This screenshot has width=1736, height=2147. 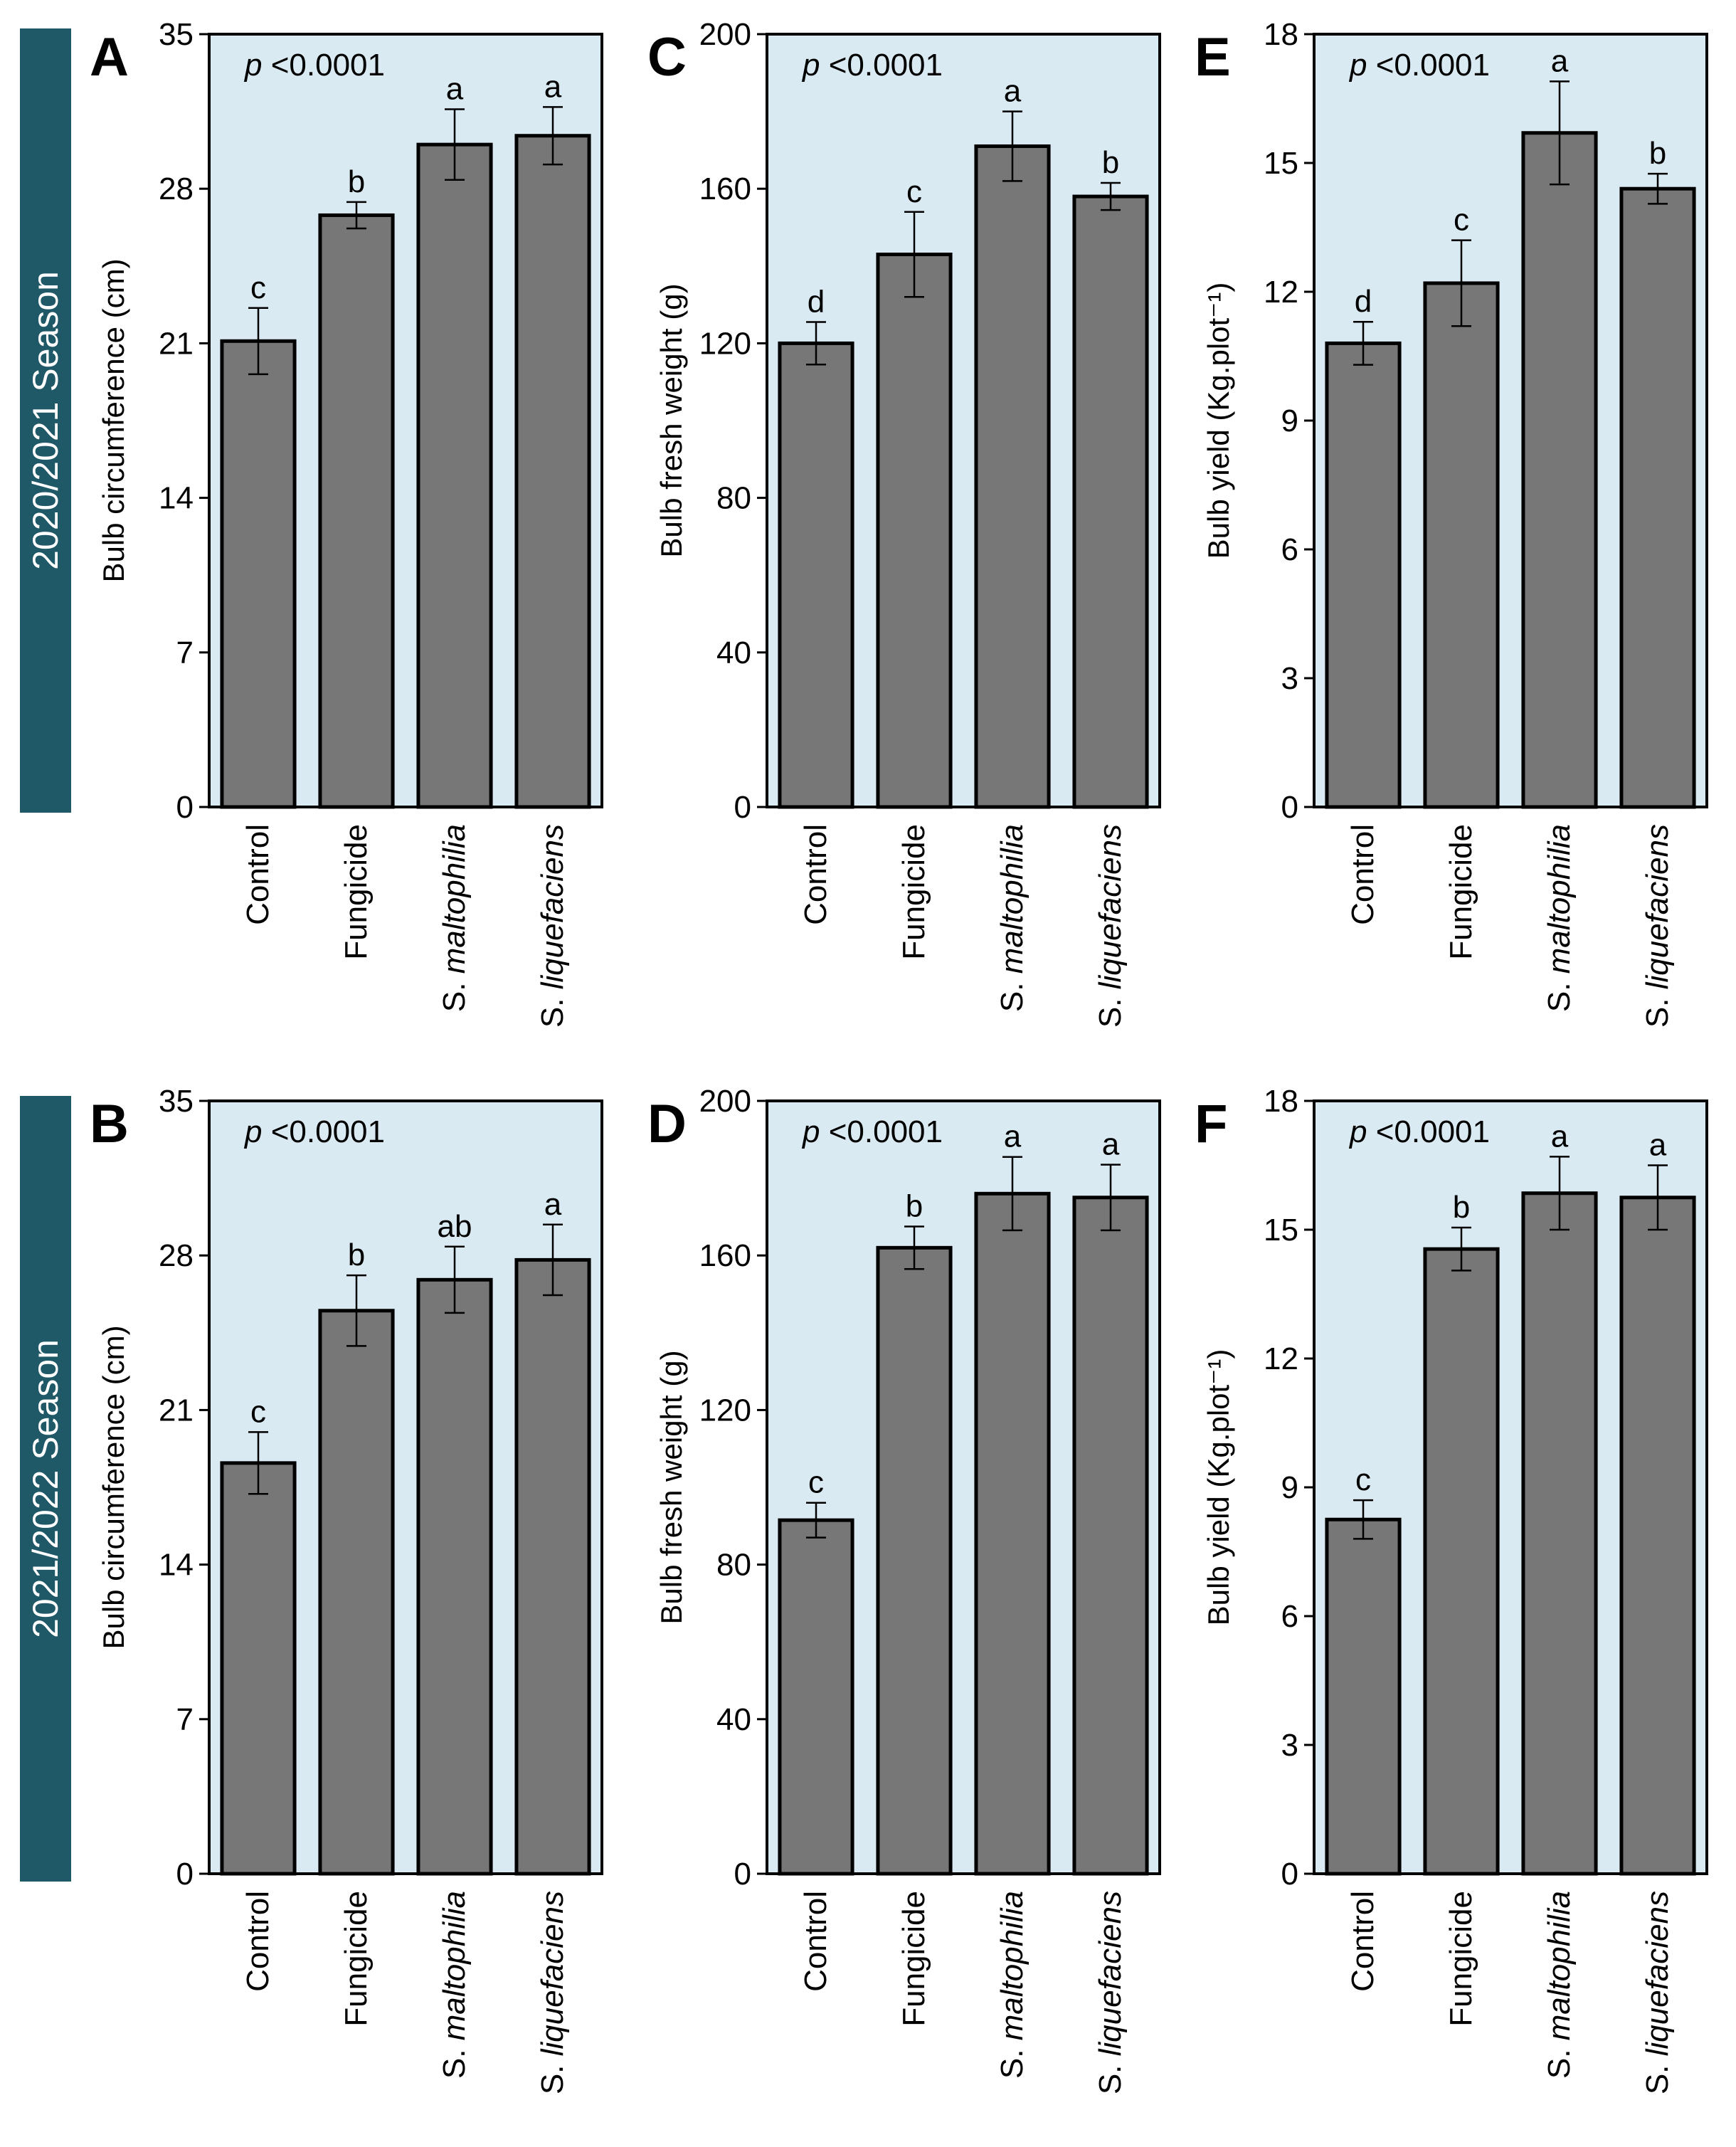 I want to click on y-tick-label: 6, so click(x=1289, y=550).